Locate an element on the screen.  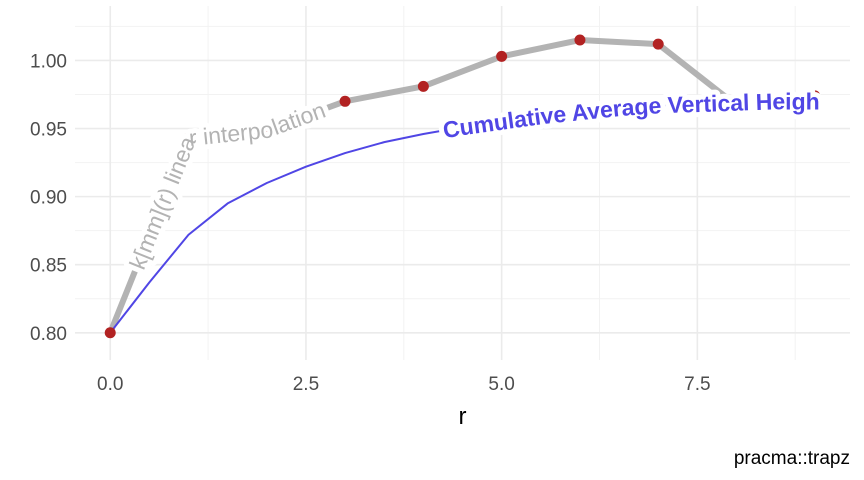
x-tick-label: 5.0 is located at coordinates (501, 384).